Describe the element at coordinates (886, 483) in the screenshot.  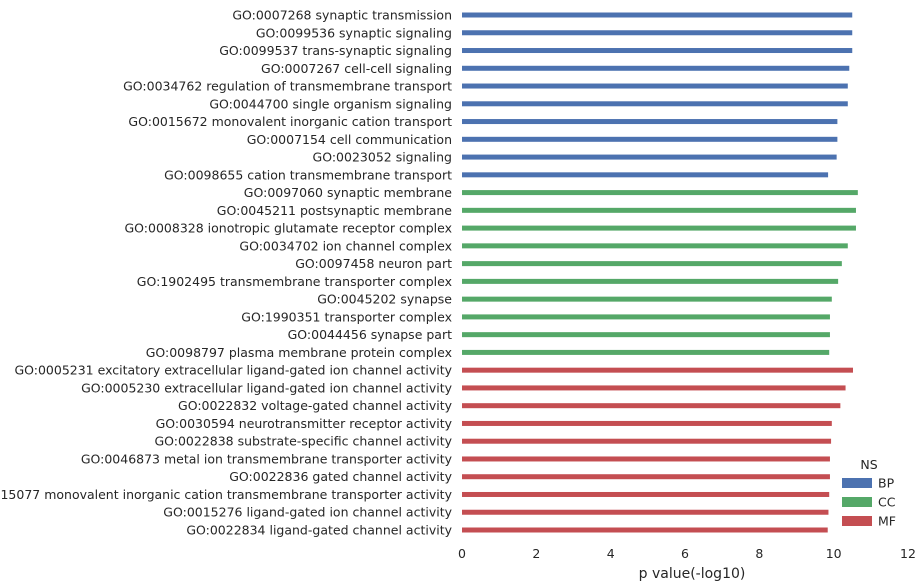
I see `legend-label-bp: BP` at that location.